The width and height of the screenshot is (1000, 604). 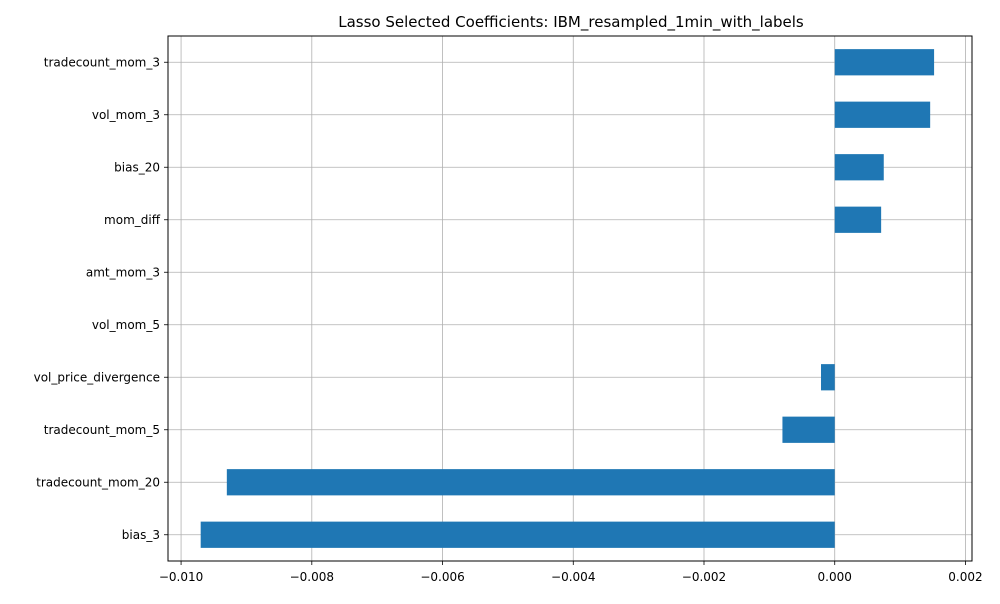 I want to click on y-tick-label: tradecount_mom_5, so click(x=102, y=430).